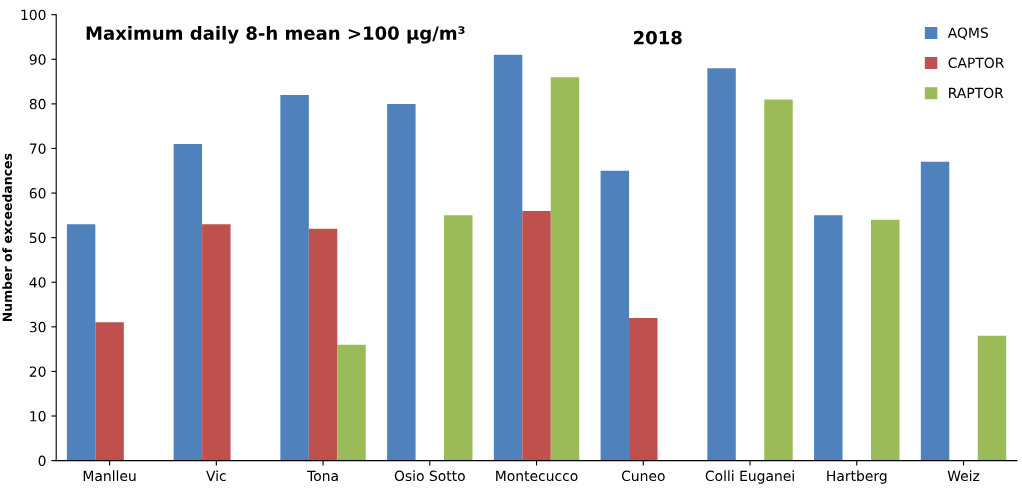 The height and width of the screenshot is (490, 1022). Describe the element at coordinates (537, 476) in the screenshot. I see `x-tick-label: Montecucco` at that location.